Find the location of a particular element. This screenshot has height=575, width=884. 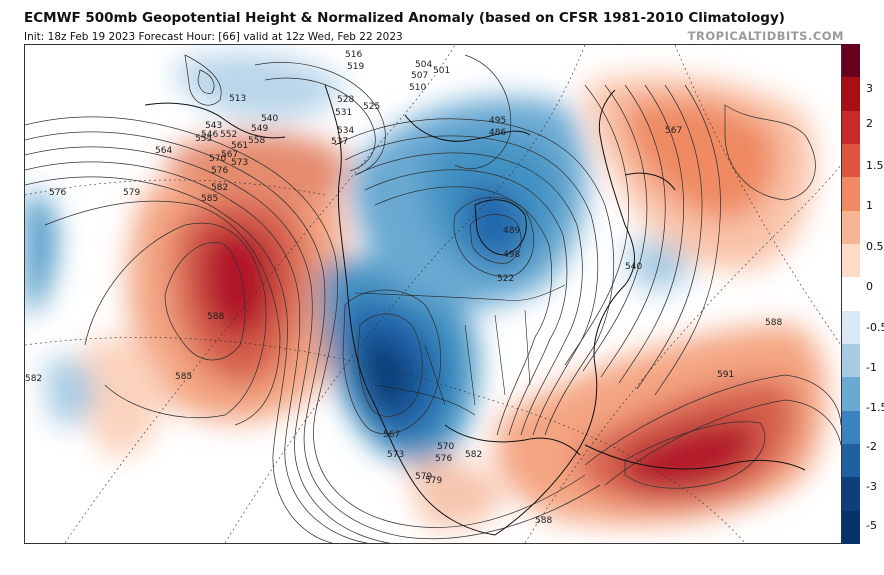

colorbar is located at coordinates (851, 294).